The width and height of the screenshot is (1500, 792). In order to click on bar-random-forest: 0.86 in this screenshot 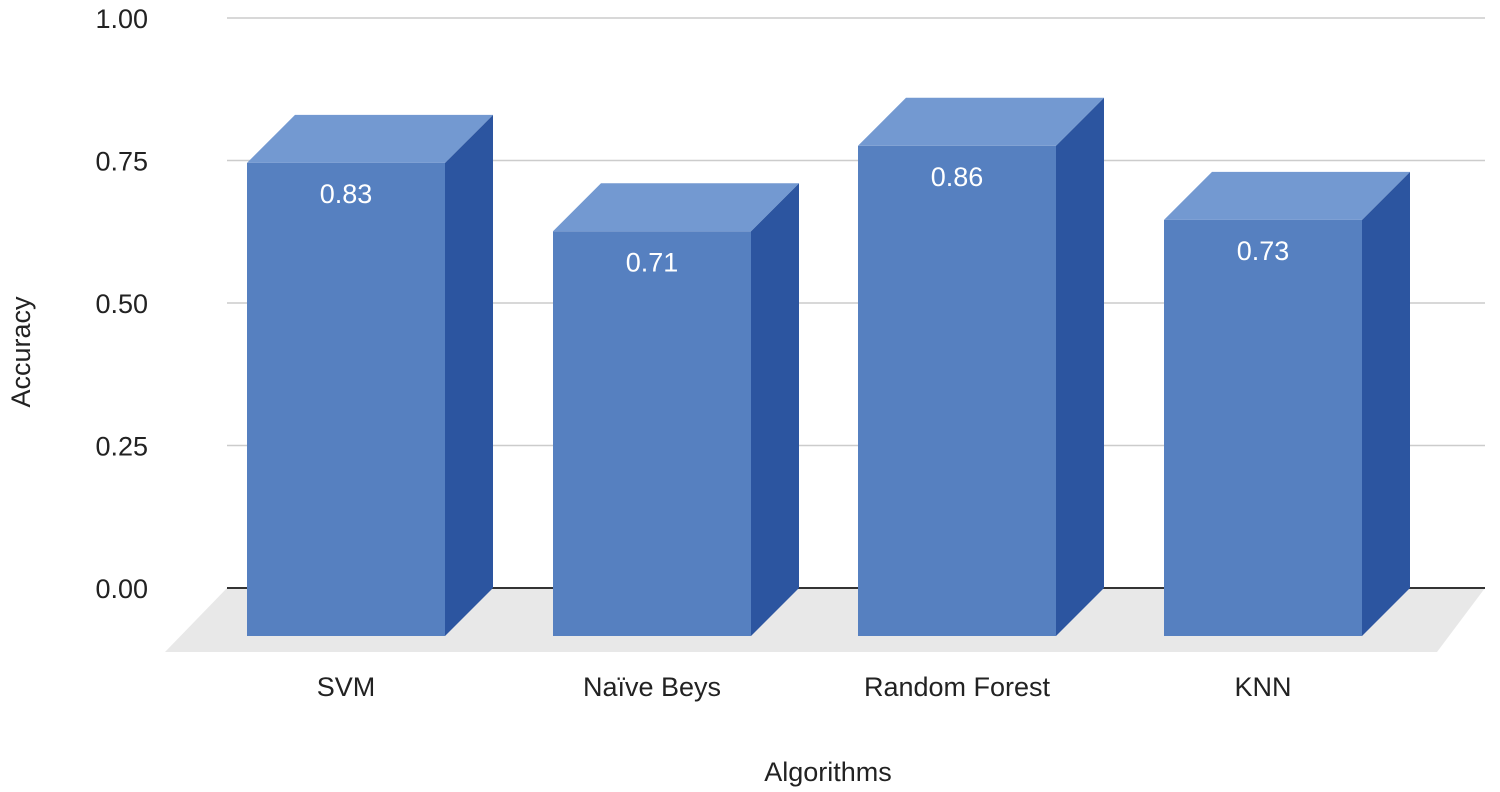, I will do `click(981, 367)`.